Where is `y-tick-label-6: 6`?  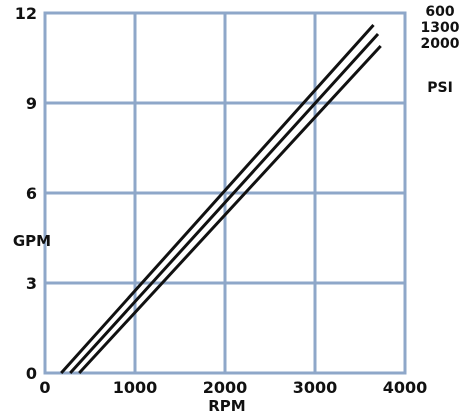
y-tick-label-6: 6 is located at coordinates (31, 193).